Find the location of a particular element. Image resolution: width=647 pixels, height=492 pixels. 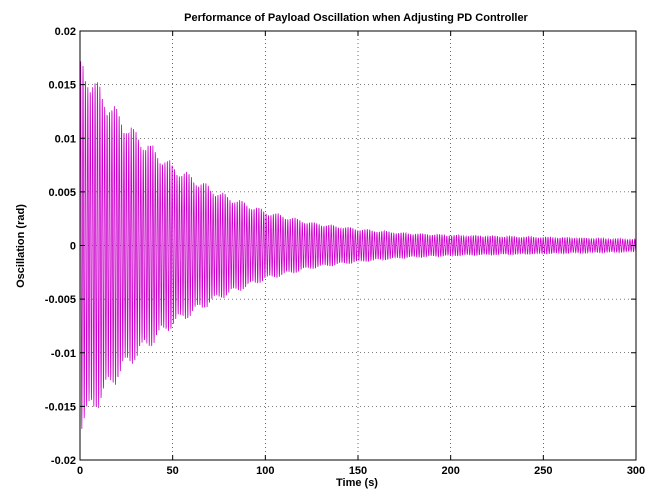

y-tick-label: -0.02 is located at coordinates (63, 461).